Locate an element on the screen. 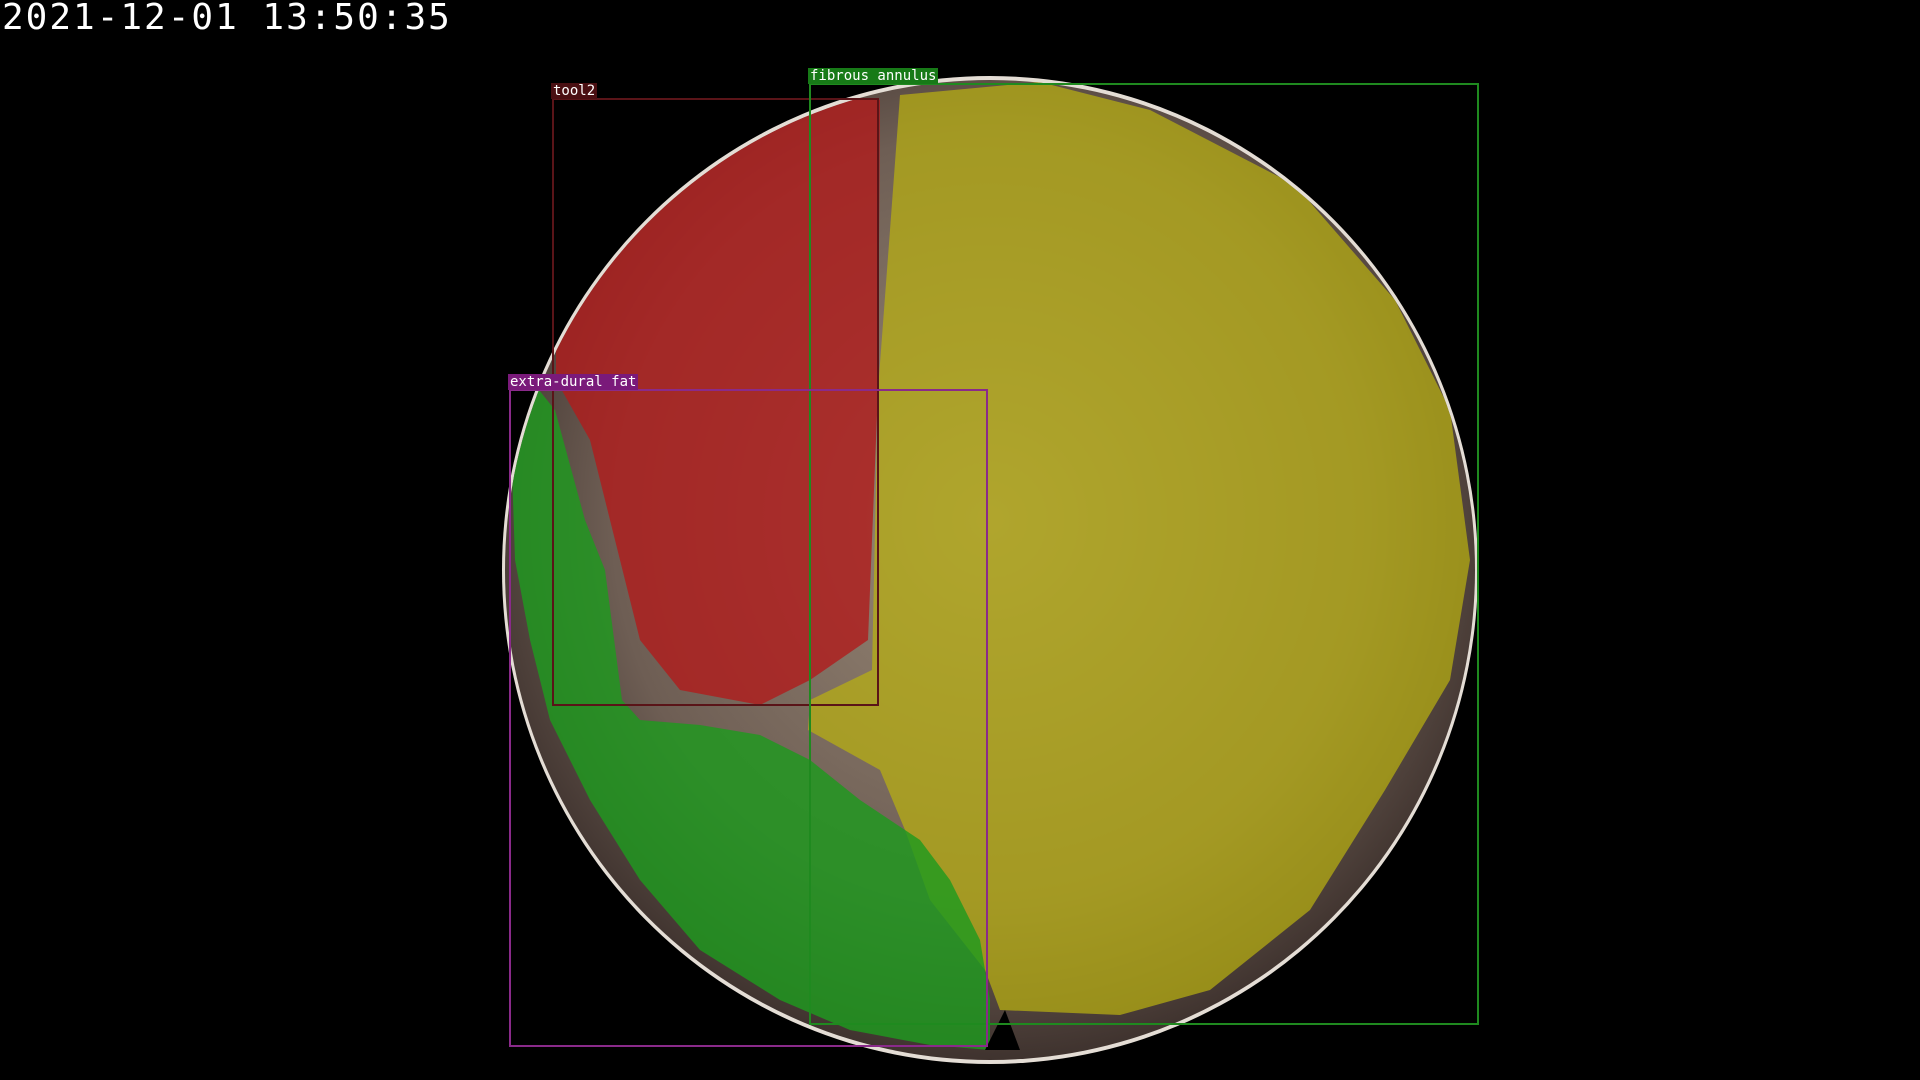 The image size is (1920, 1080). bbox-tool2 is located at coordinates (715, 402).